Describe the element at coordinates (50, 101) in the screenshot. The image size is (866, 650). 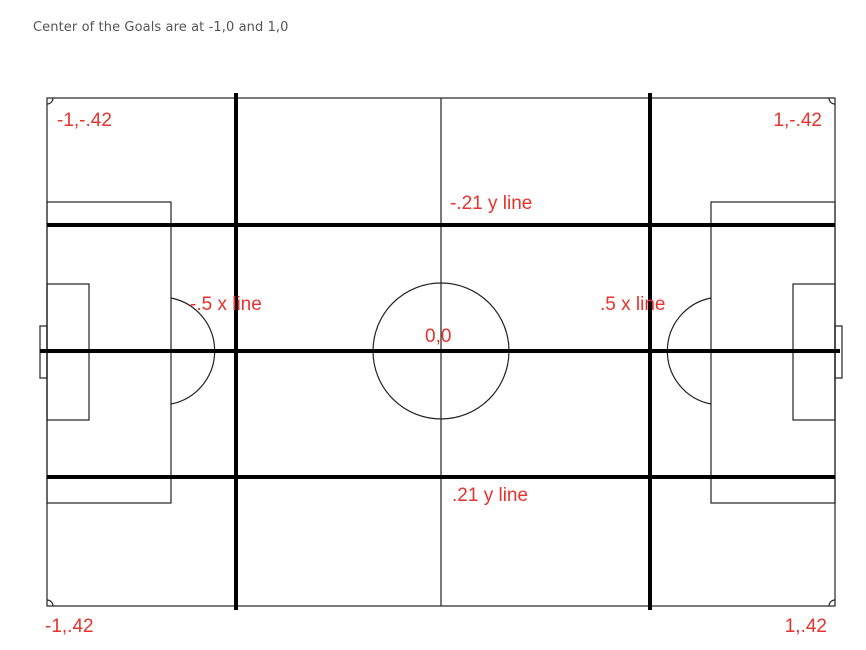
I see `corner-arc-top-left` at that location.